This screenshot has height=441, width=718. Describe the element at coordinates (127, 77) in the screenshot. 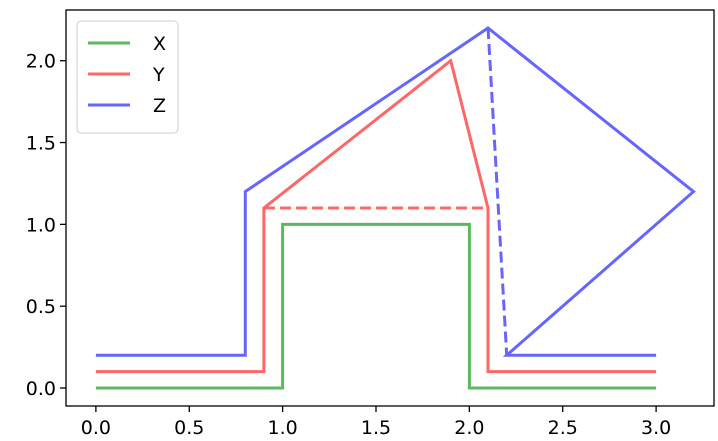

I see `legend: XYZ` at that location.